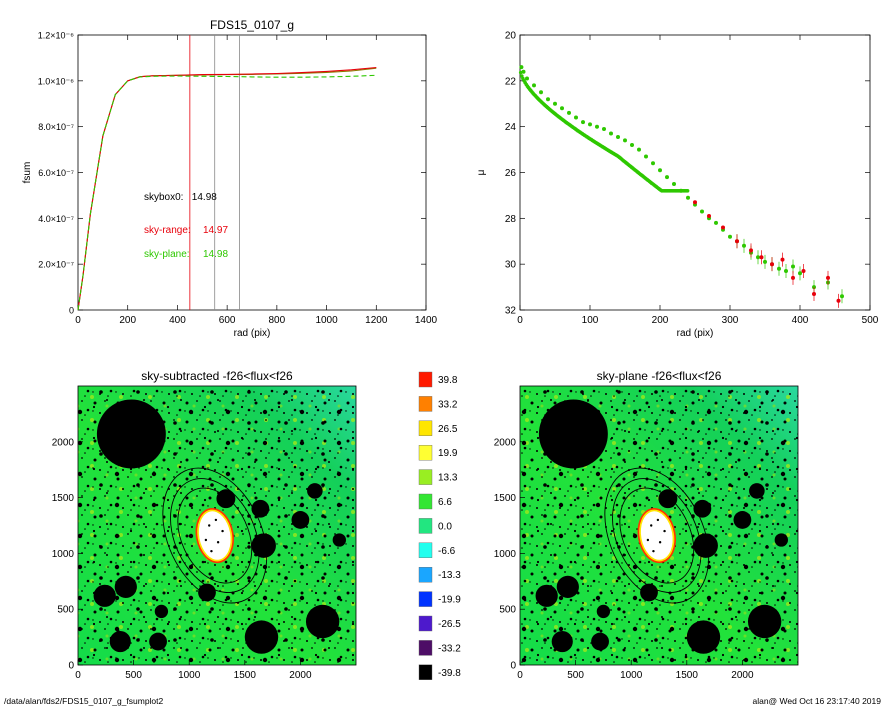 This screenshot has height=708, width=885. I want to click on y-tick-label: 22, so click(511, 81).